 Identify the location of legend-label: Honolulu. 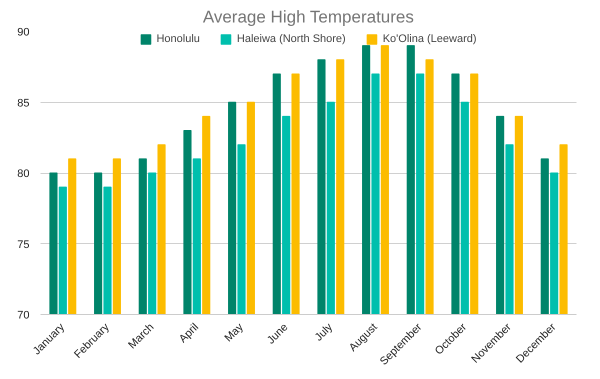
(178, 39).